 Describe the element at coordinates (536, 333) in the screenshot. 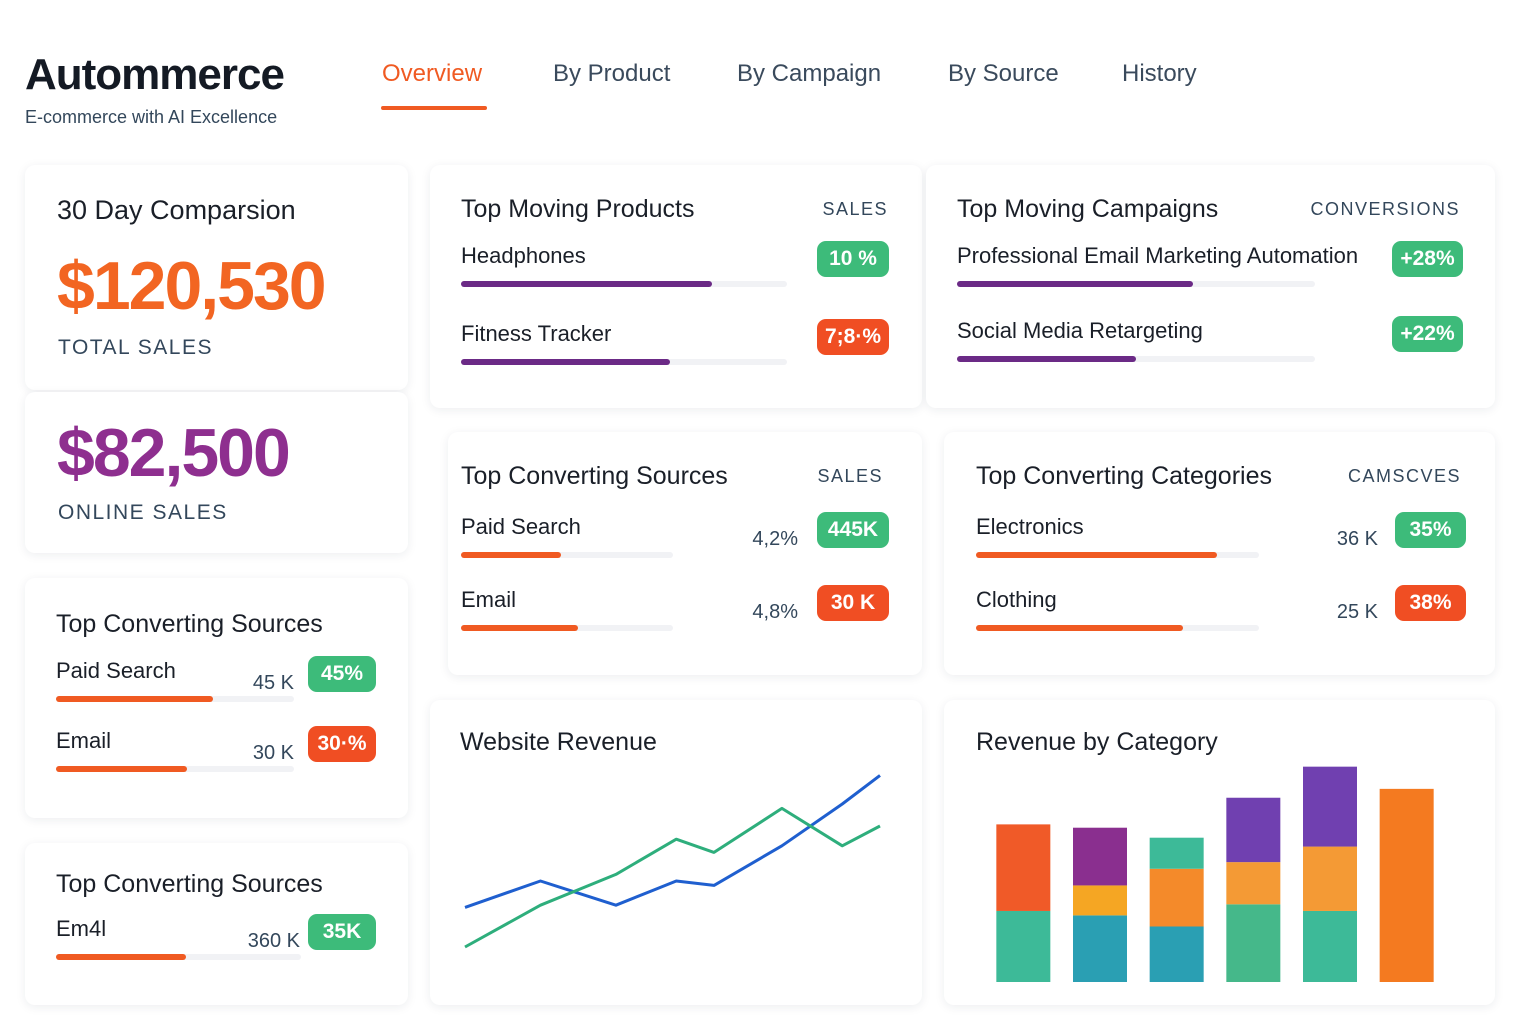

I see `item-name: Fitness Tracker` at that location.